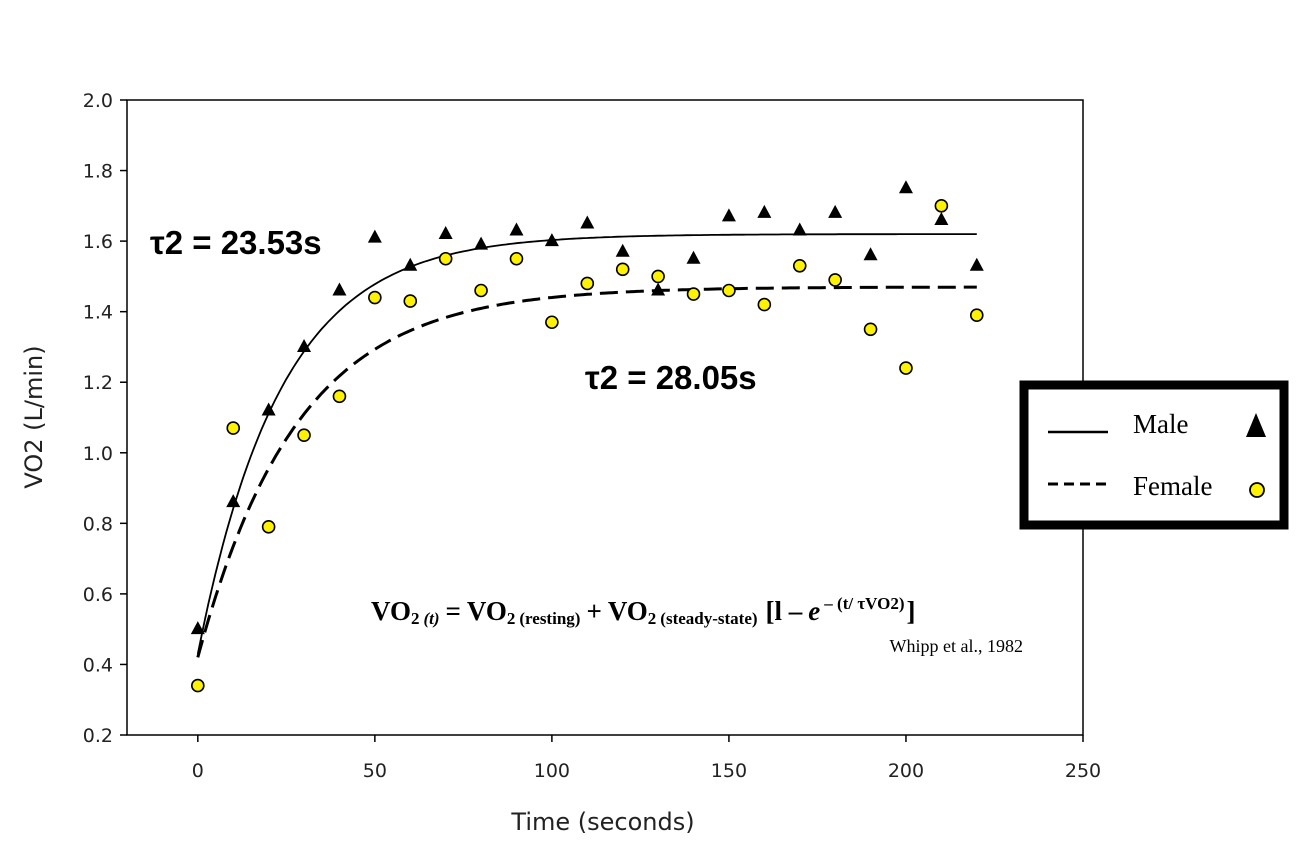  I want to click on y-tick-label: 1.4, so click(98, 313).